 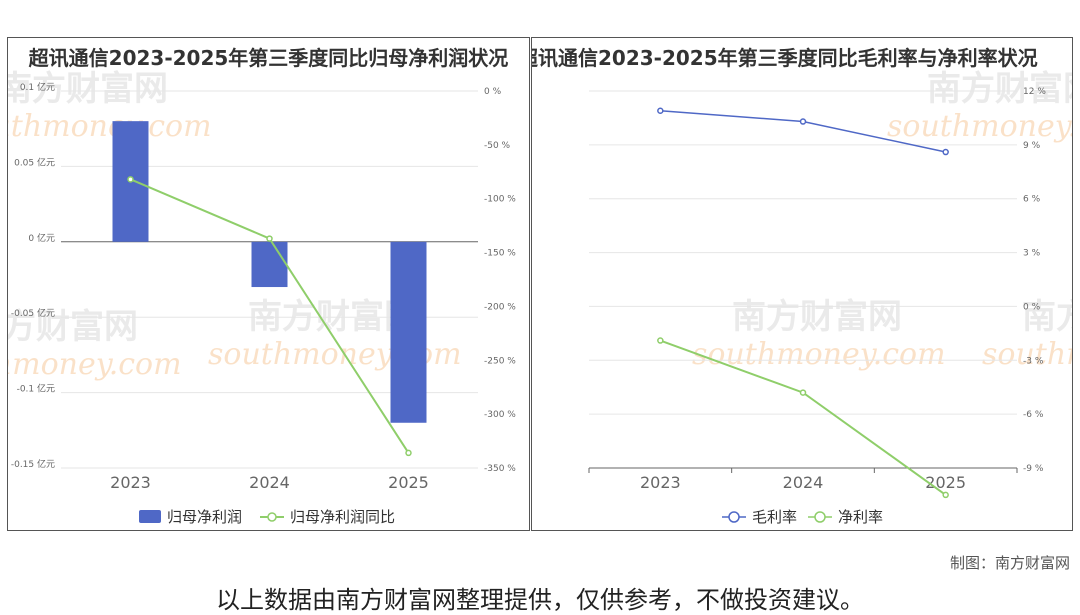 What do you see at coordinates (784, 58) in the screenshot?
I see `right-chart-title: 超讯通信2023-2025年第三季度同比毛利率与净利率状况` at bounding box center [784, 58].